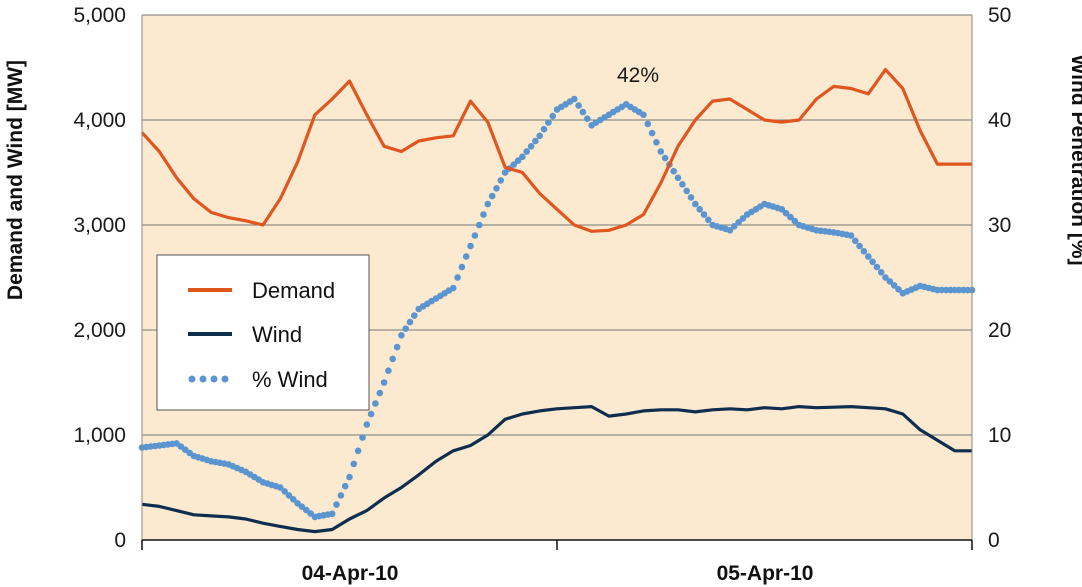 The image size is (1082, 587). I want to click on left-tick-label: 0, so click(120, 540).